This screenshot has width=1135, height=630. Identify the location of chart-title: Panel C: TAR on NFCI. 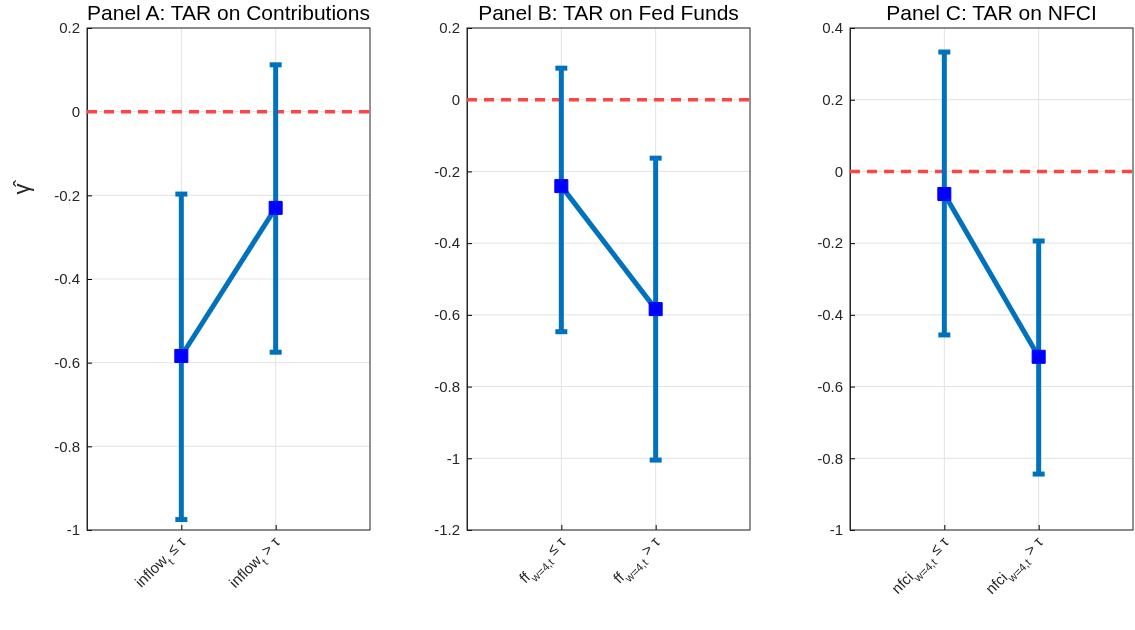
(991, 12).